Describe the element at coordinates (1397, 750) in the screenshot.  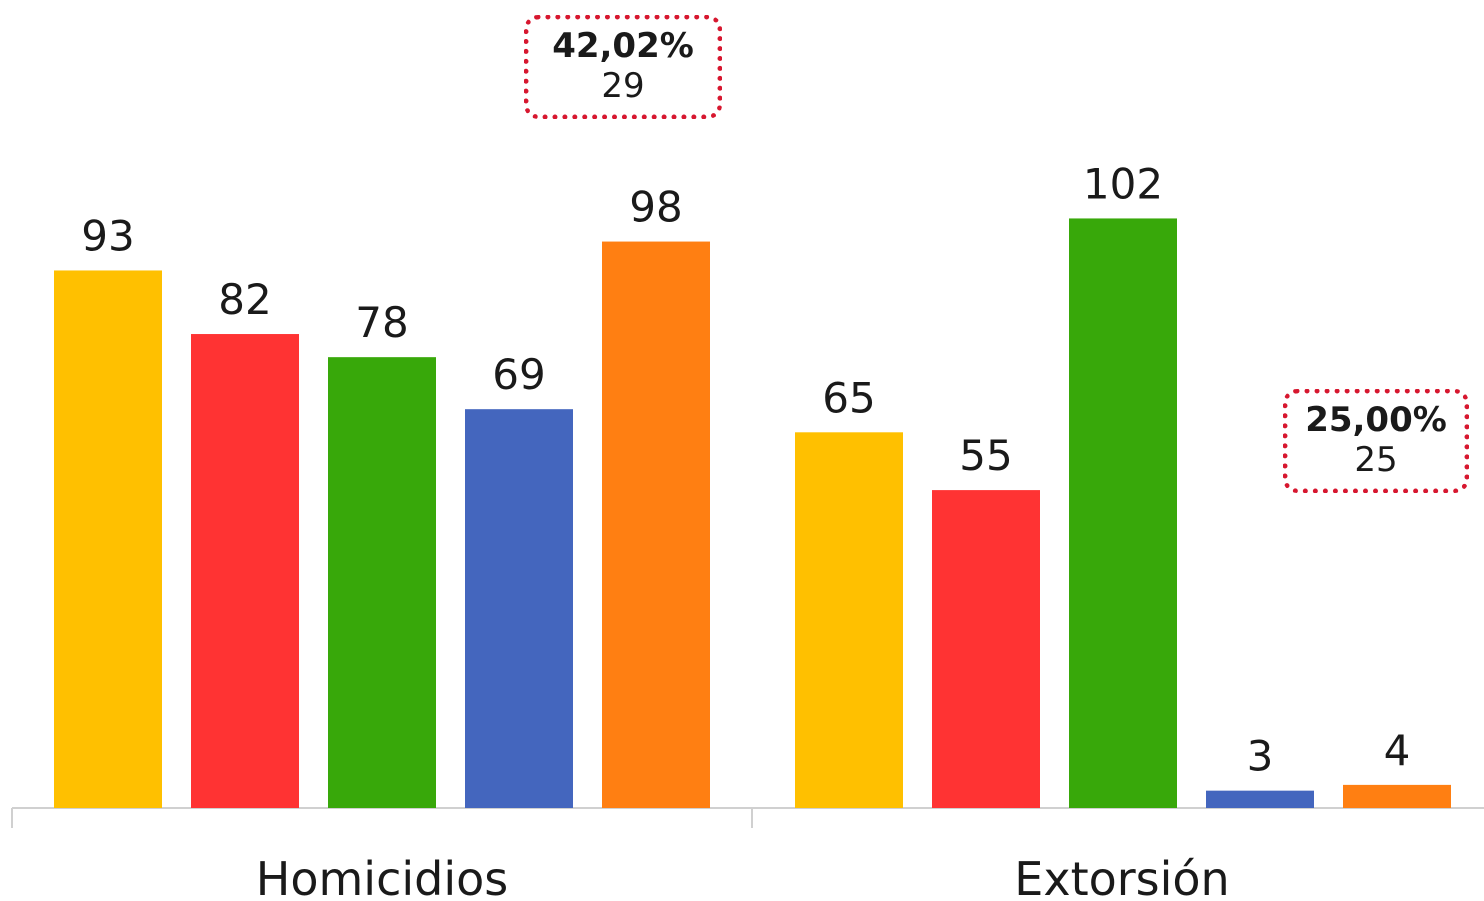
I see `bar-value-label: 4` at that location.